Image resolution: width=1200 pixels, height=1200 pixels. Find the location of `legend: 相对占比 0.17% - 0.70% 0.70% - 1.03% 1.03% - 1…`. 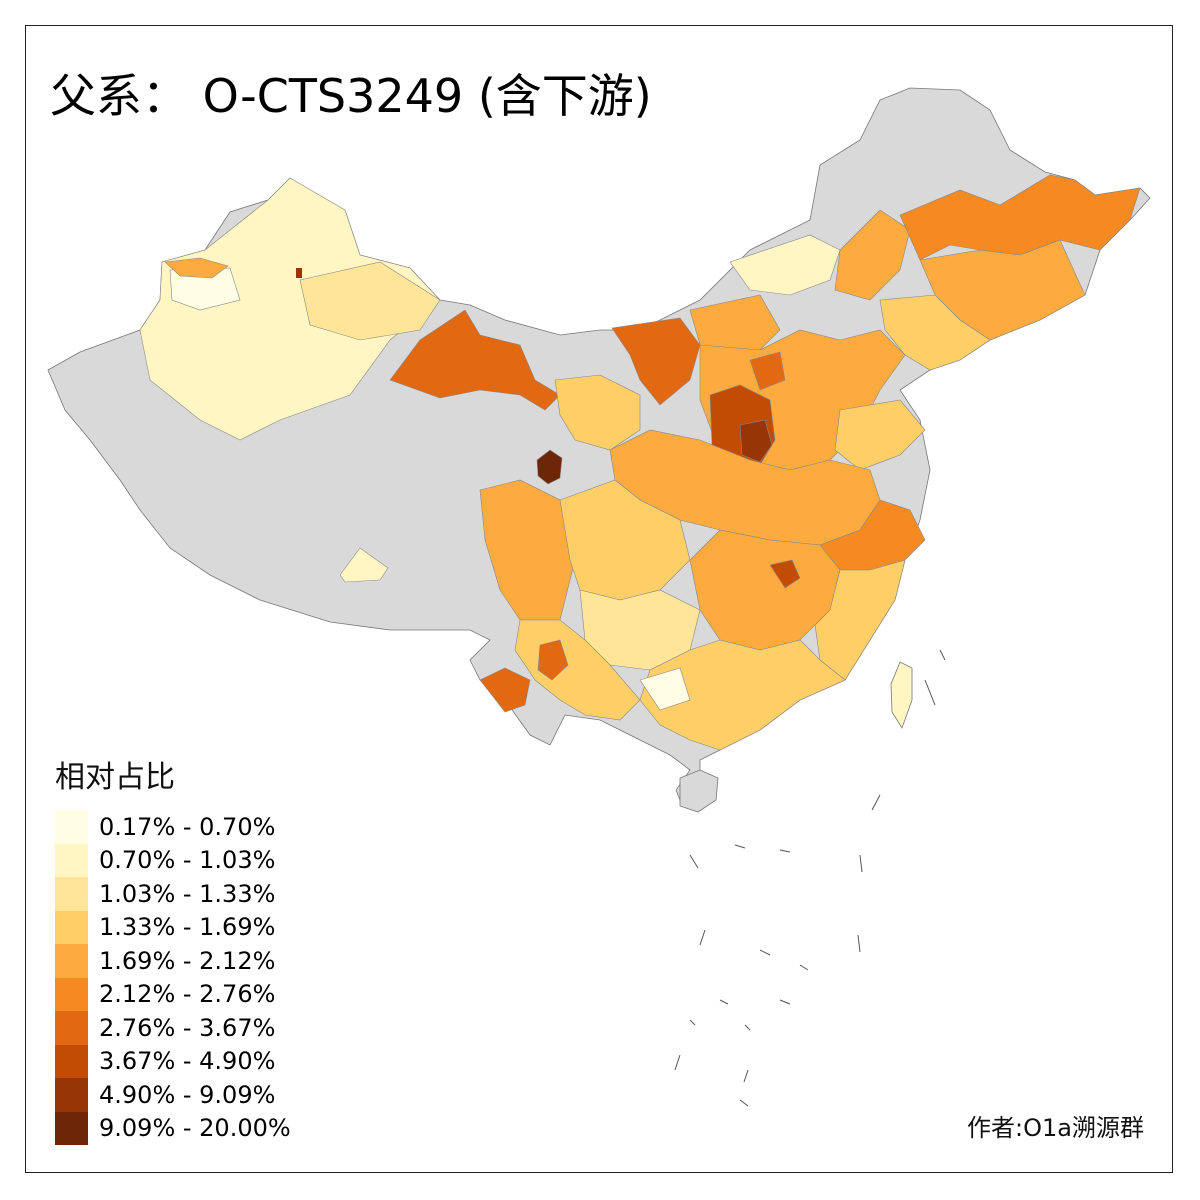

legend: 相对占比 0.17% - 0.70% 0.70% - 1.03% 1.03% - 1… is located at coordinates (173, 948).